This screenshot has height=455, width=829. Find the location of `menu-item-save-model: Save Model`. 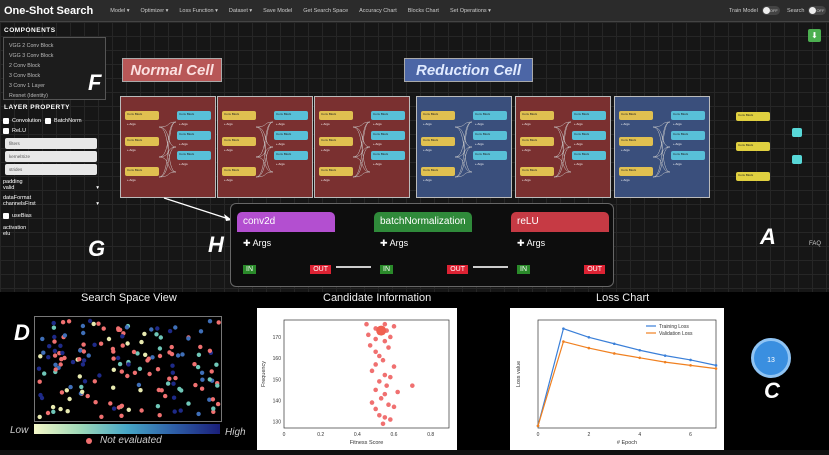

menu-item-save-model: Save Model is located at coordinates (278, 10).